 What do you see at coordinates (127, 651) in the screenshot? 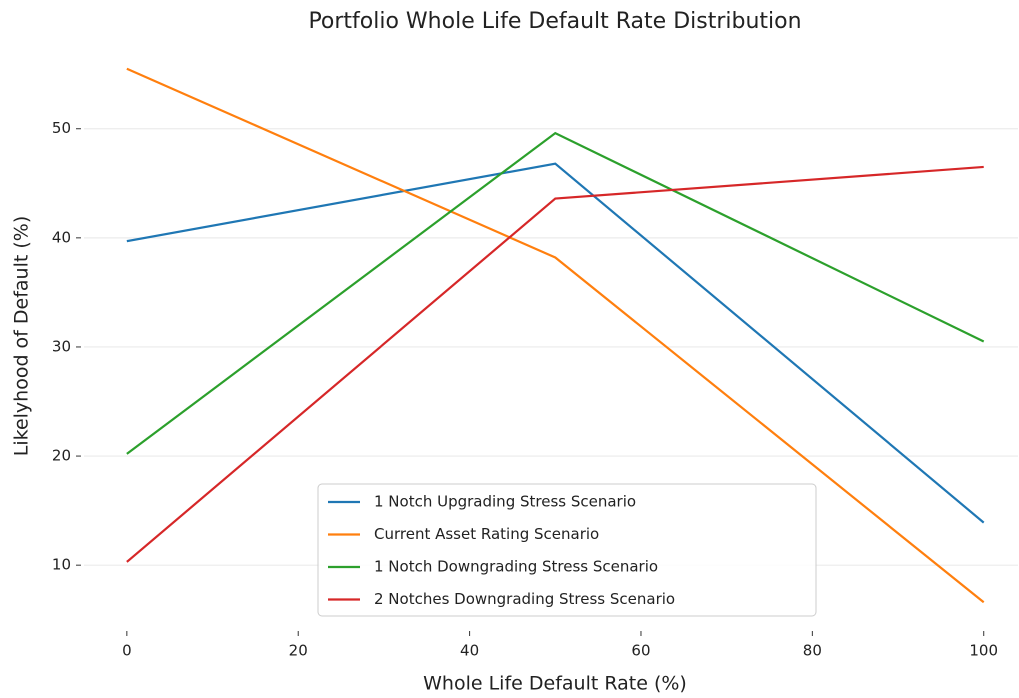
I see `x-tick-label: 0` at bounding box center [127, 651].